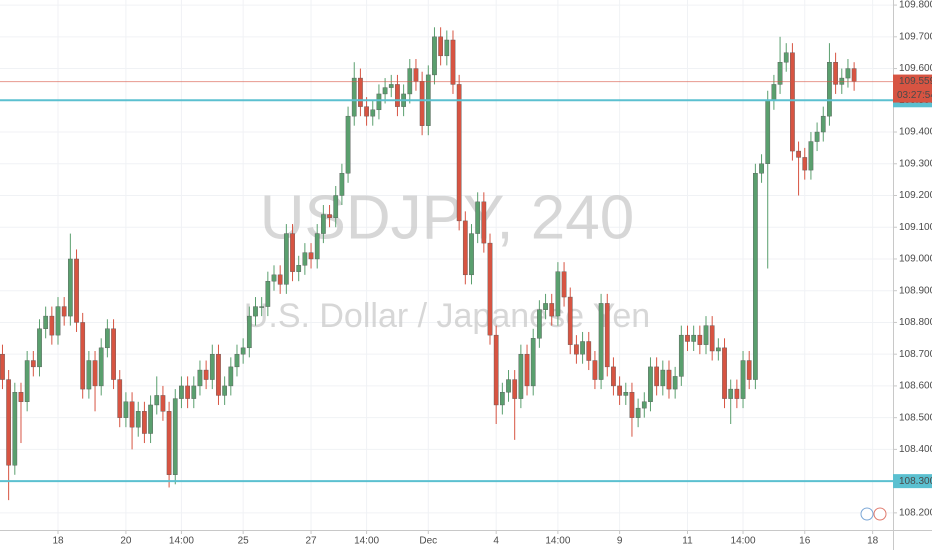 The width and height of the screenshot is (932, 550). Describe the element at coordinates (915, 163) in the screenshot. I see `y-tick-label: 109.300` at that location.